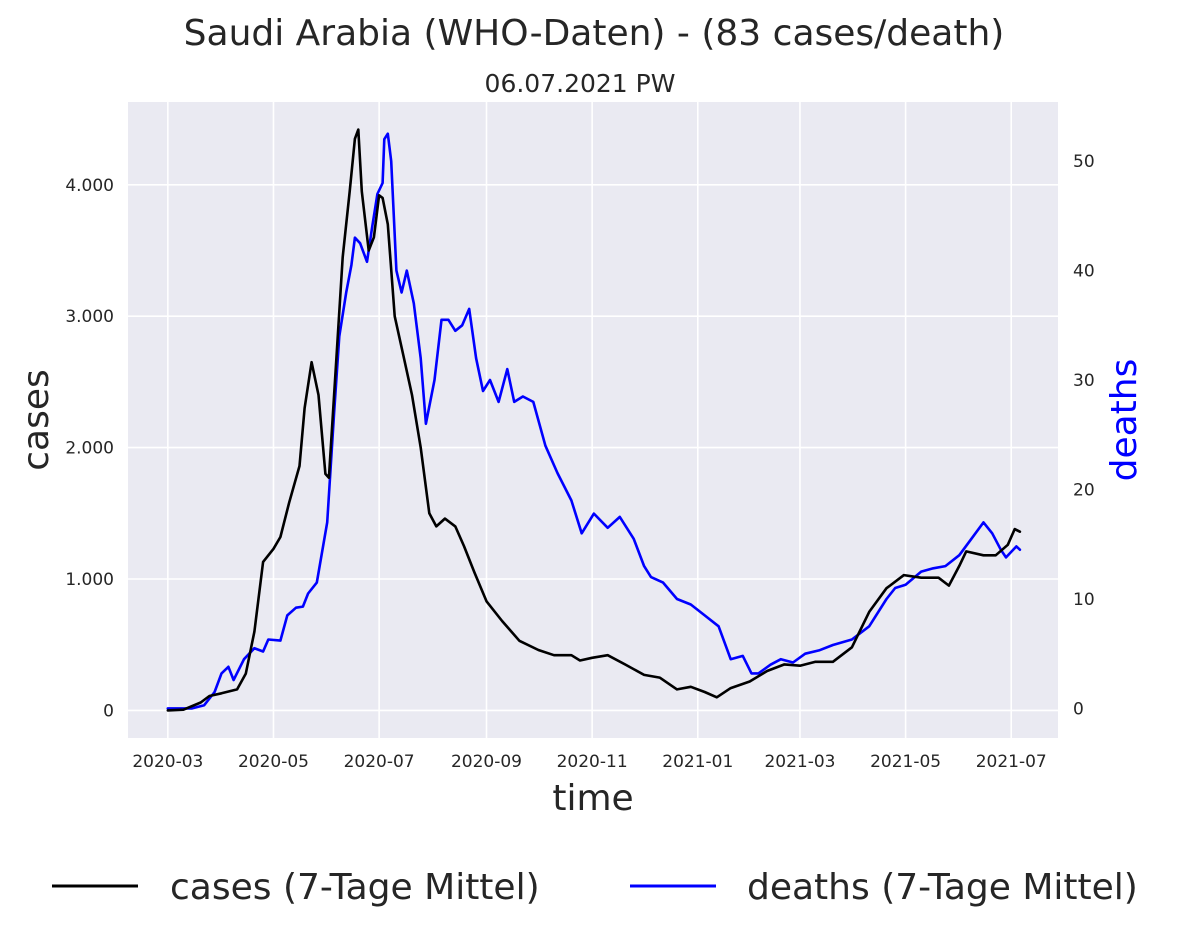 The height and width of the screenshot is (941, 1182). I want to click on y2-tick-label: 10, so click(1084, 600).